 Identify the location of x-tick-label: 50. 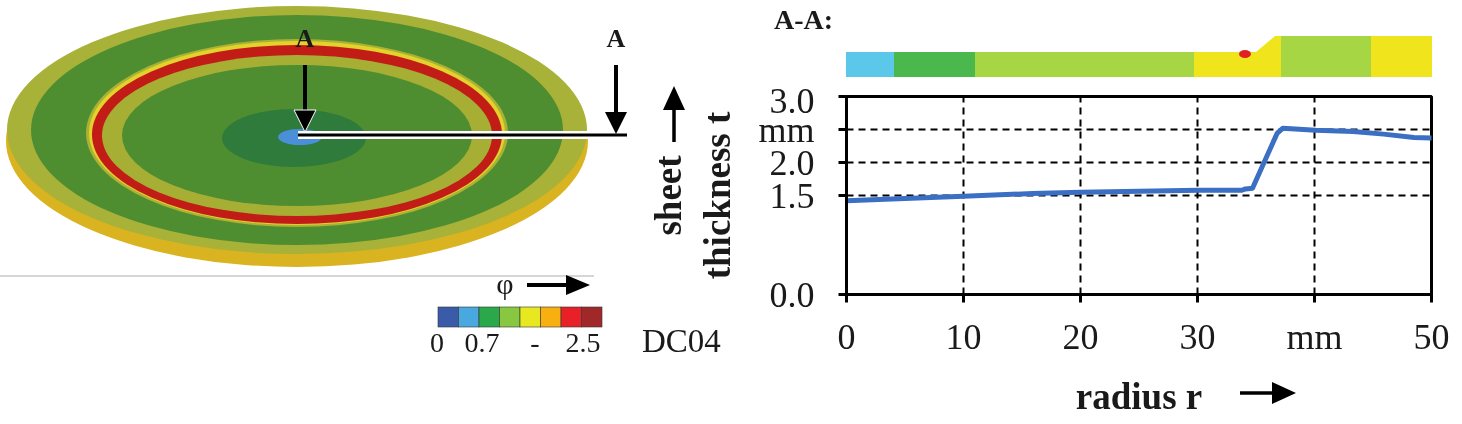
(1431, 336).